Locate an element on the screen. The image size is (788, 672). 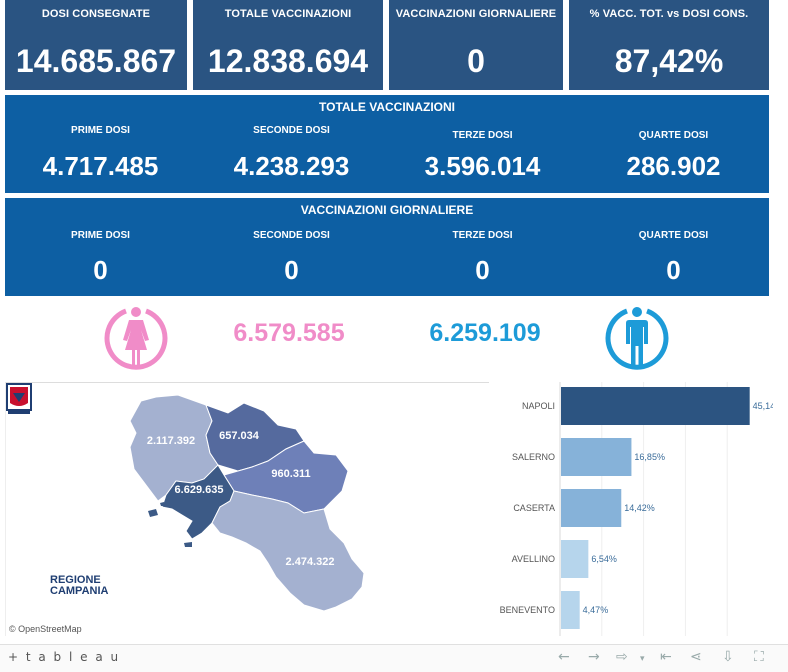
cell-prime-dosi: PRIME DOSI 4.717.485 is located at coordinates (100, 153).